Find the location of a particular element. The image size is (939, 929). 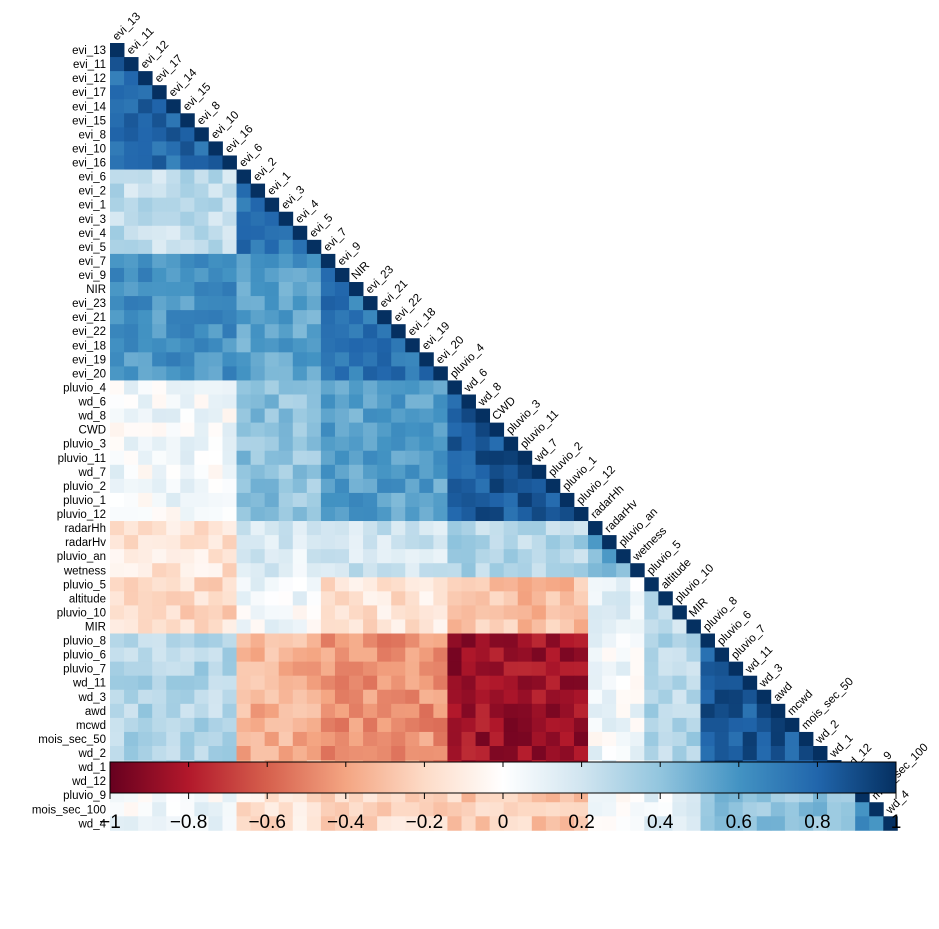

row-label: evi_10 is located at coordinates (89, 149).